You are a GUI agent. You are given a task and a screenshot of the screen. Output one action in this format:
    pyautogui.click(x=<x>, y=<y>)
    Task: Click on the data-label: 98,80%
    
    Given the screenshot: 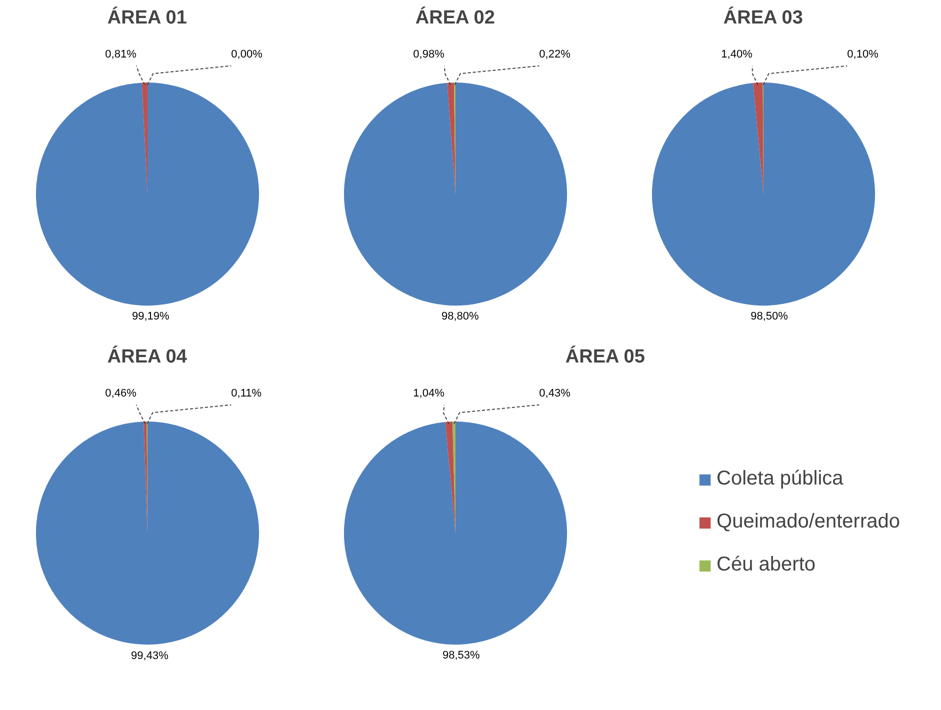 What is the action you would take?
    pyautogui.click(x=460, y=316)
    